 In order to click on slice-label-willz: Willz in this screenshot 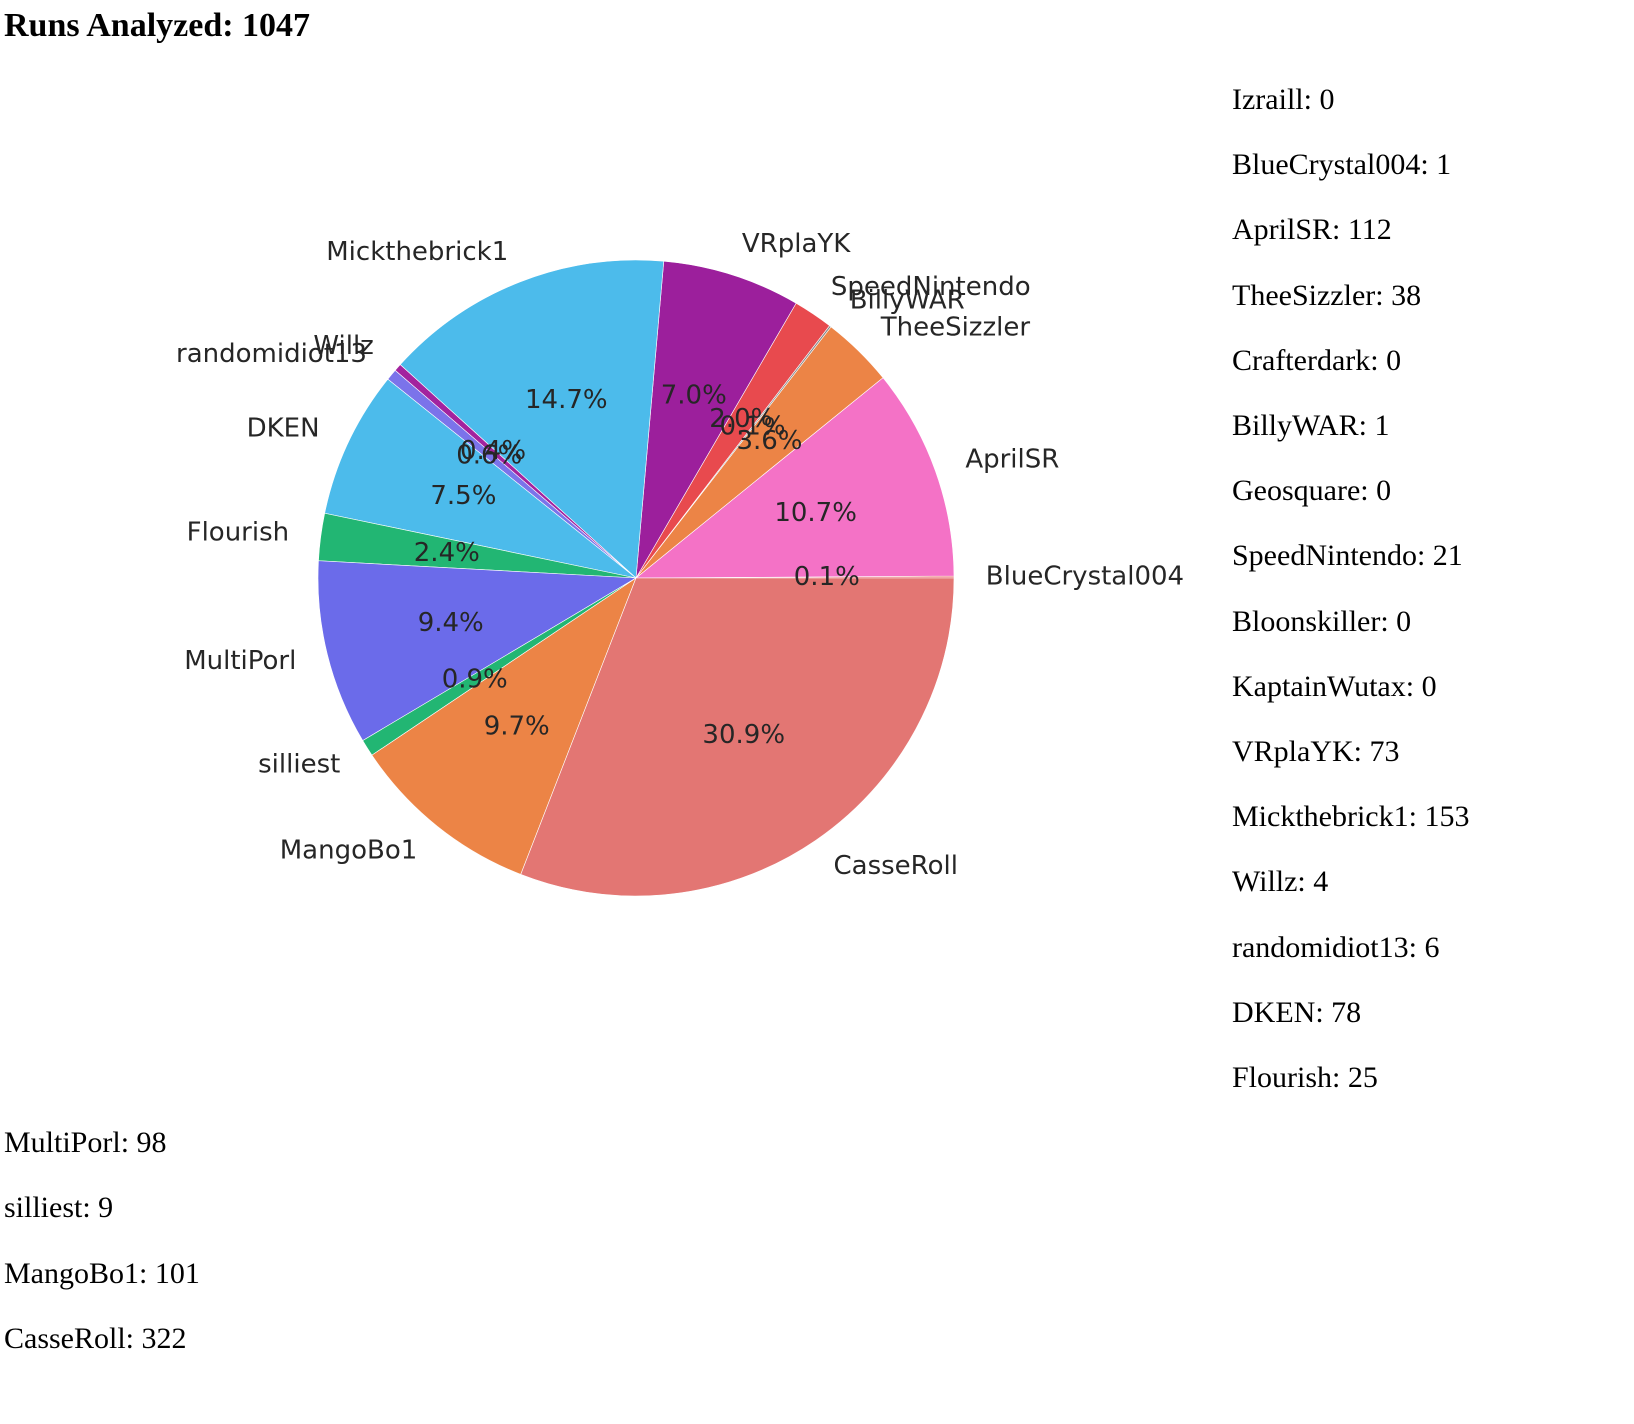, I will do `click(343, 346)`.